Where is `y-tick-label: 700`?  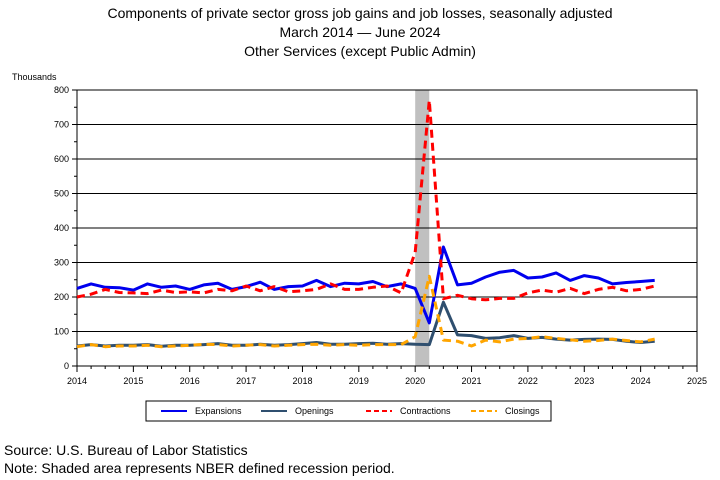
y-tick-label: 700 is located at coordinates (61, 125).